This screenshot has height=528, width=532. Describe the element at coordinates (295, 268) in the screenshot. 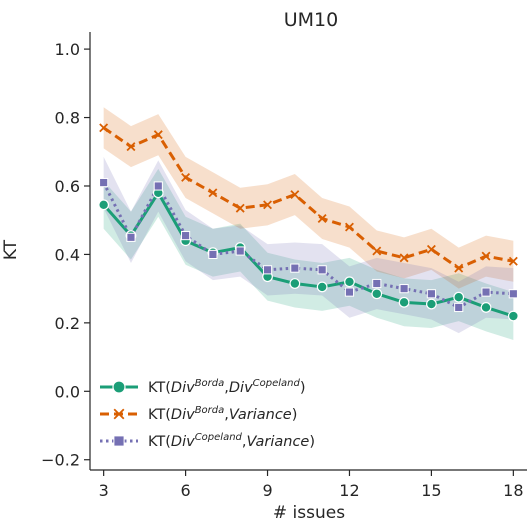

I see `point-series-3-x10` at that location.